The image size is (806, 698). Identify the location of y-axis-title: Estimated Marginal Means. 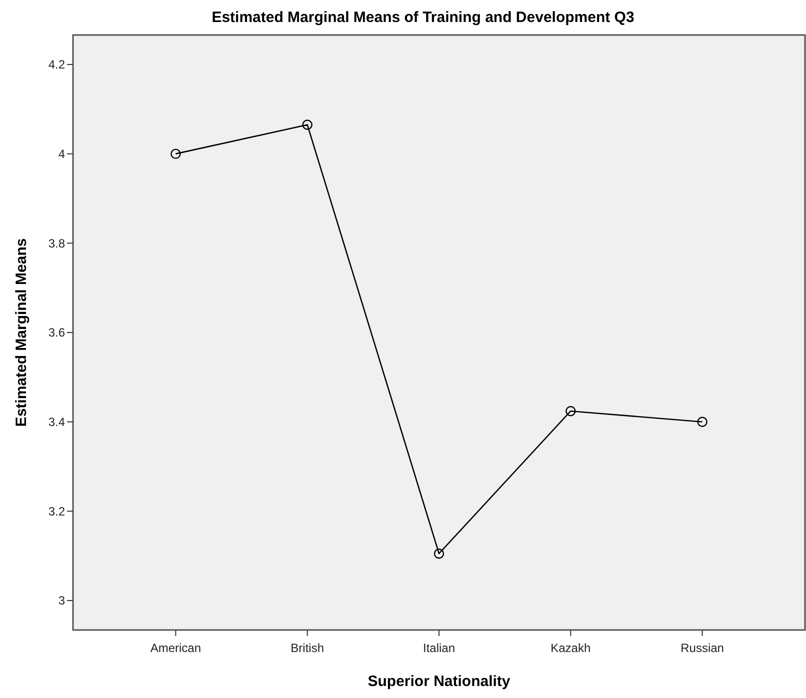
(21, 332).